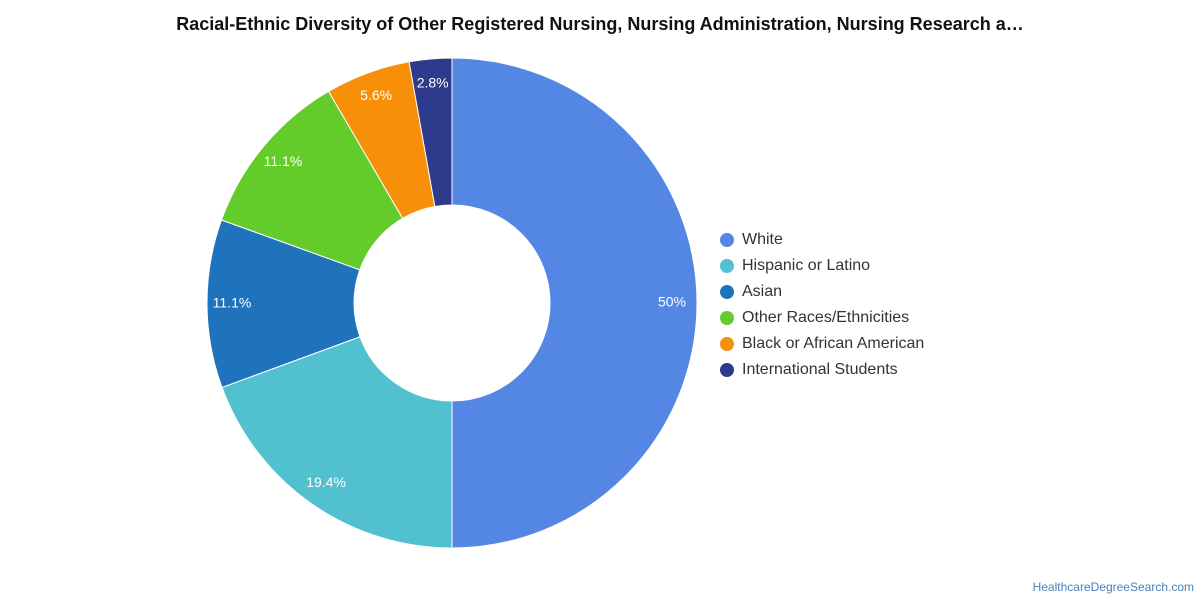  Describe the element at coordinates (833, 343) in the screenshot. I see `legend-label: Black or African American` at that location.